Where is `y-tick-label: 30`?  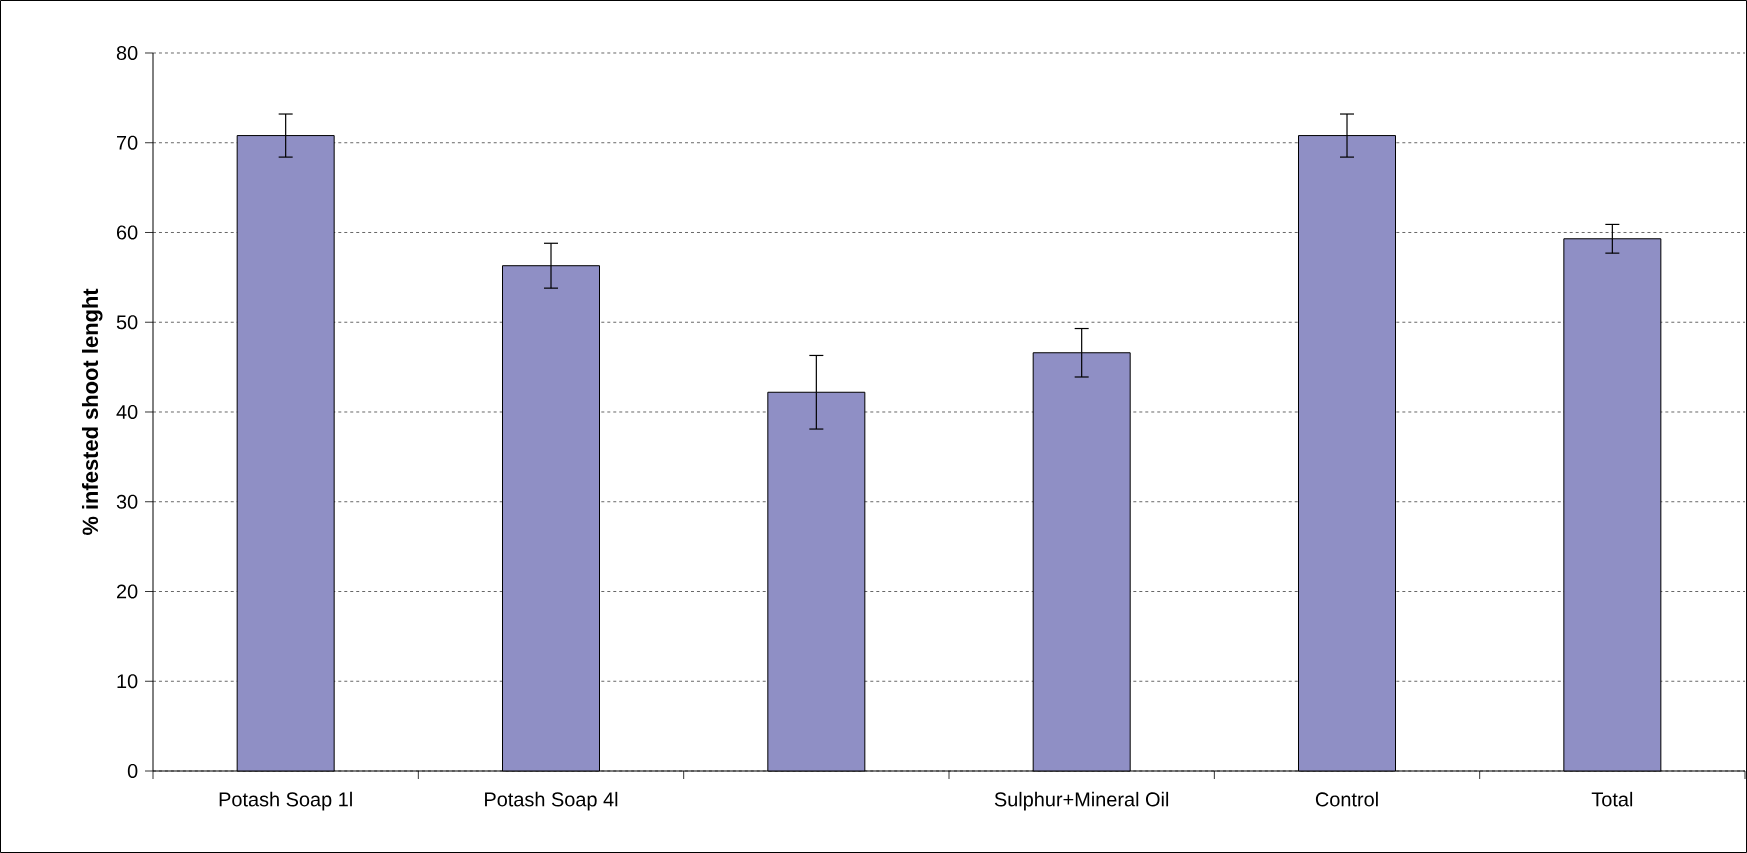 y-tick-label: 30 is located at coordinates (127, 501).